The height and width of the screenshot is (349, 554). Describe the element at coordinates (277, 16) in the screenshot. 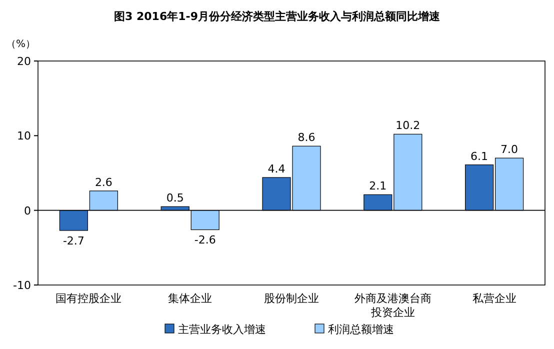

I see `chart-title: 图3 2016年1-9月份分经济类型主营业务收入与利润总额同比增速` at that location.